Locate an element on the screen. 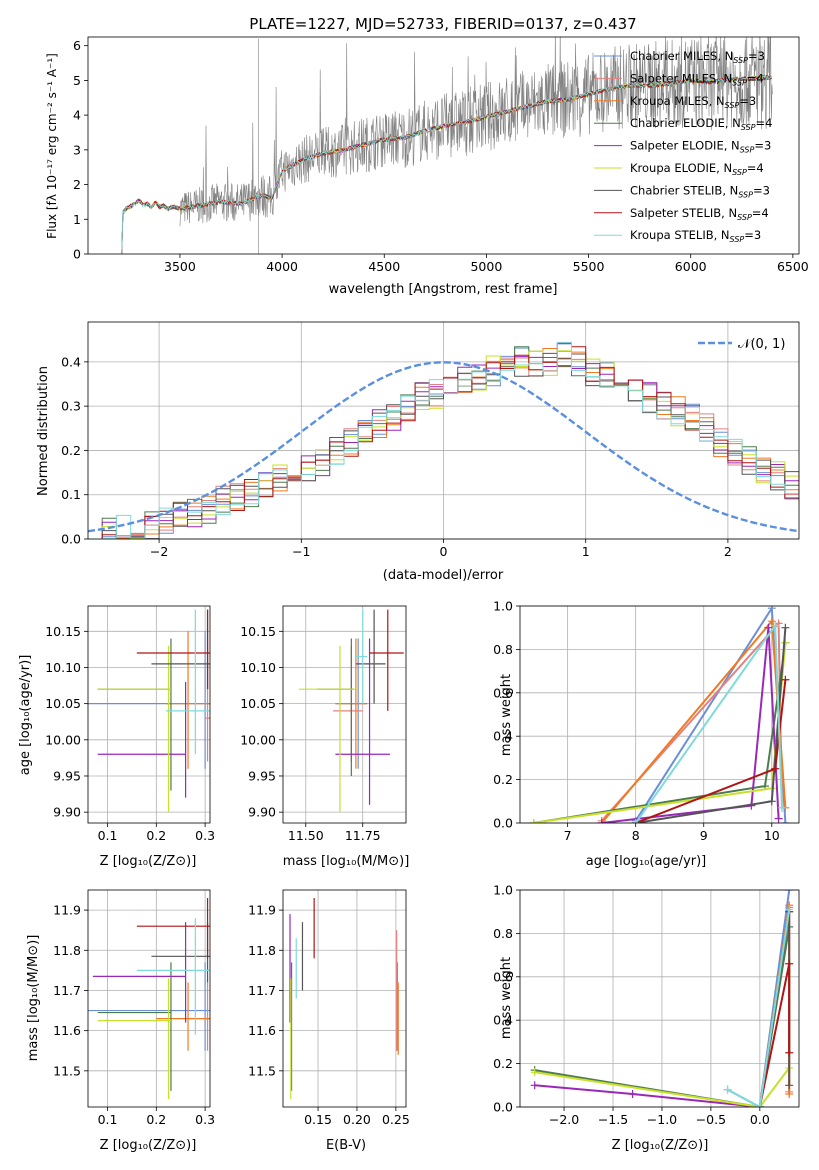 This screenshot has height=1170, width=819. weight_vs_age-y-tick-label: 0.4 is located at coordinates (503, 736).